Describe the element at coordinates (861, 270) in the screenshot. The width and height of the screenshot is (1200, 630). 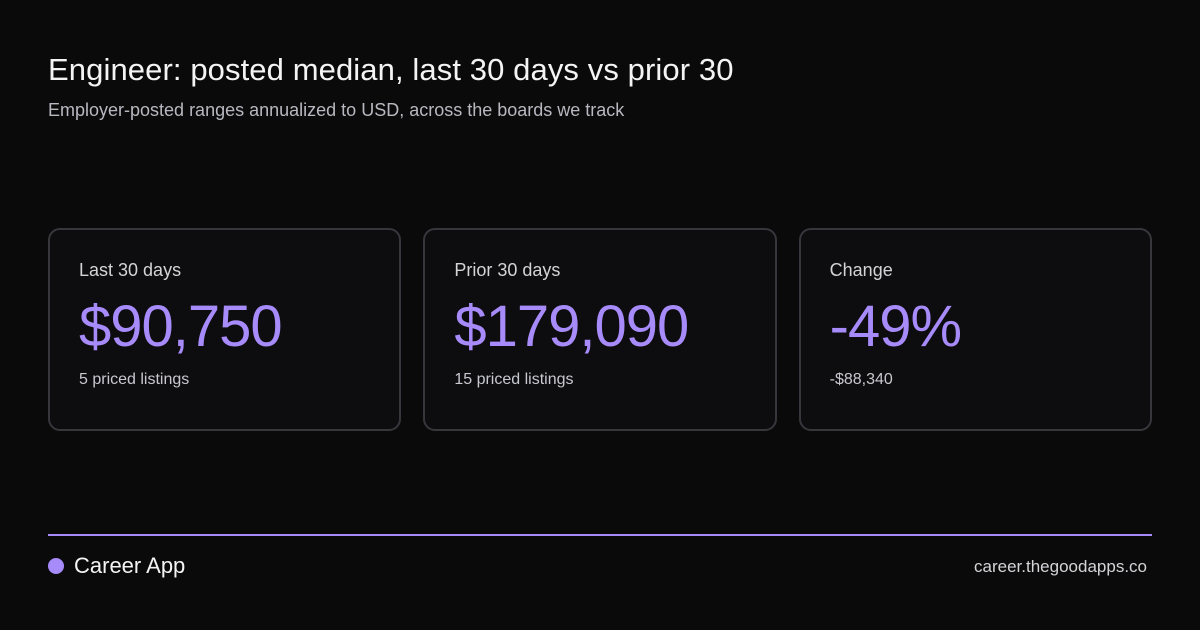
I see `stat-card-label: Change` at that location.